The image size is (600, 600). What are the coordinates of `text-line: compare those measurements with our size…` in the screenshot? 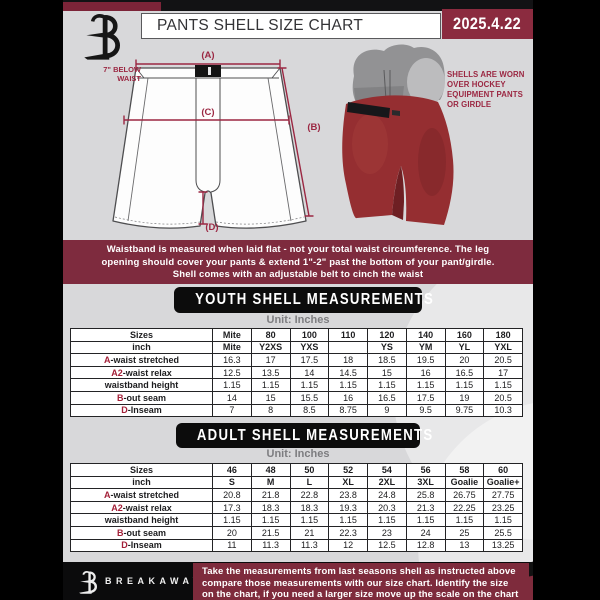 It's located at (355, 583).